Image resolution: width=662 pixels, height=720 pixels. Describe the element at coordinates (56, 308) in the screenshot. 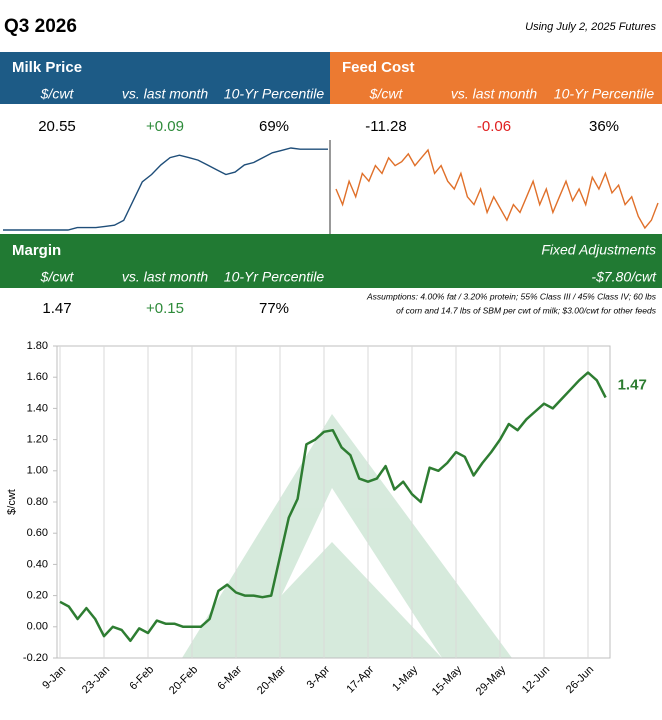

I see `value: 1.47` at that location.